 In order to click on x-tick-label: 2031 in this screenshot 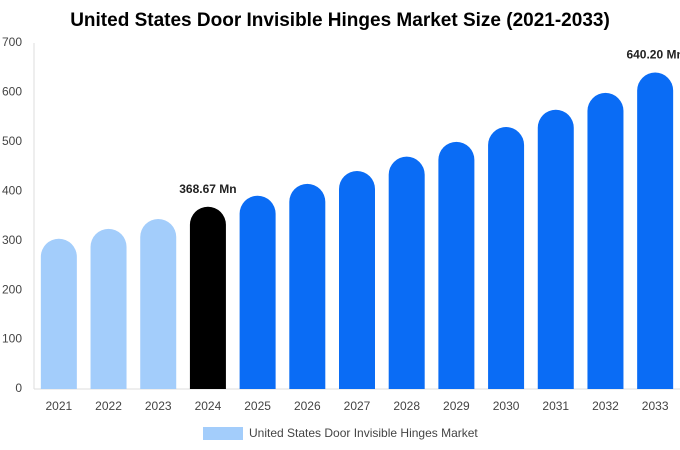, I will do `click(555, 406)`.